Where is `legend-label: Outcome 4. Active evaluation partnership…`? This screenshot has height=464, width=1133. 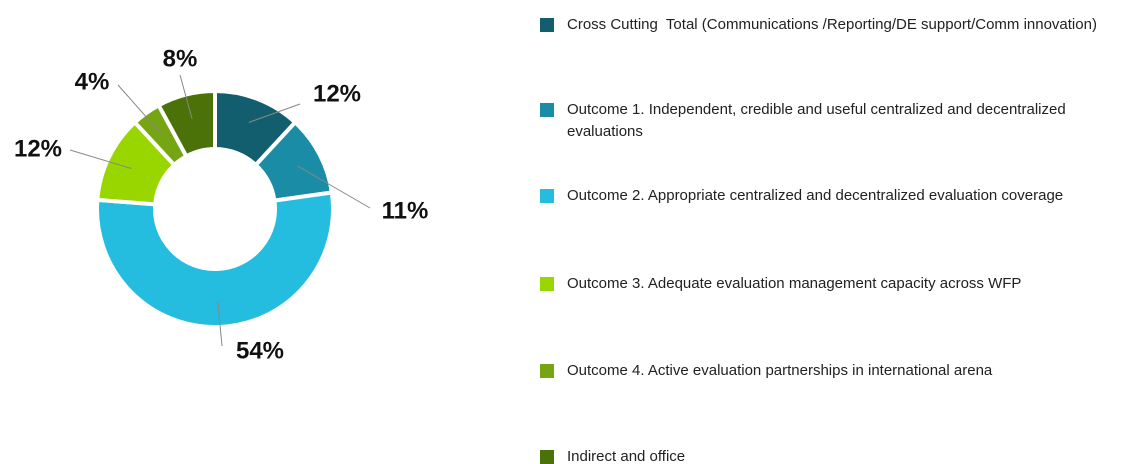
legend-label: Outcome 4. Active evaluation partnership… is located at coordinates (780, 370).